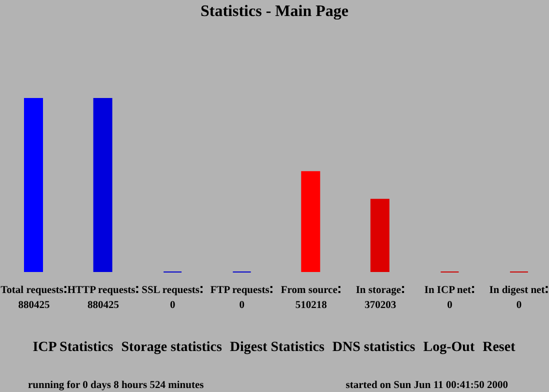 Image resolution: width=549 pixels, height=392 pixels. What do you see at coordinates (448, 290) in the screenshot?
I see `x-tick-label: In ICP net` at bounding box center [448, 290].